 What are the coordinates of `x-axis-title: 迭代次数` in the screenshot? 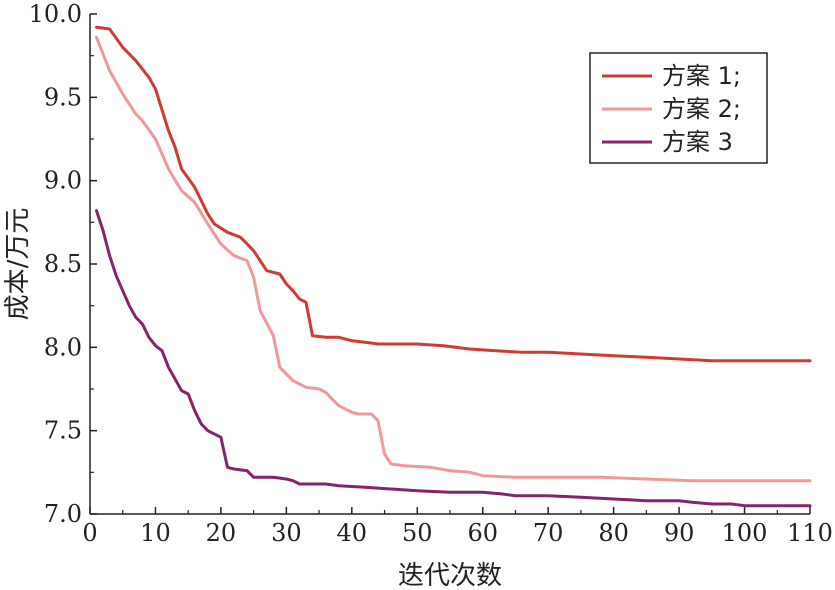 It's located at (450, 575).